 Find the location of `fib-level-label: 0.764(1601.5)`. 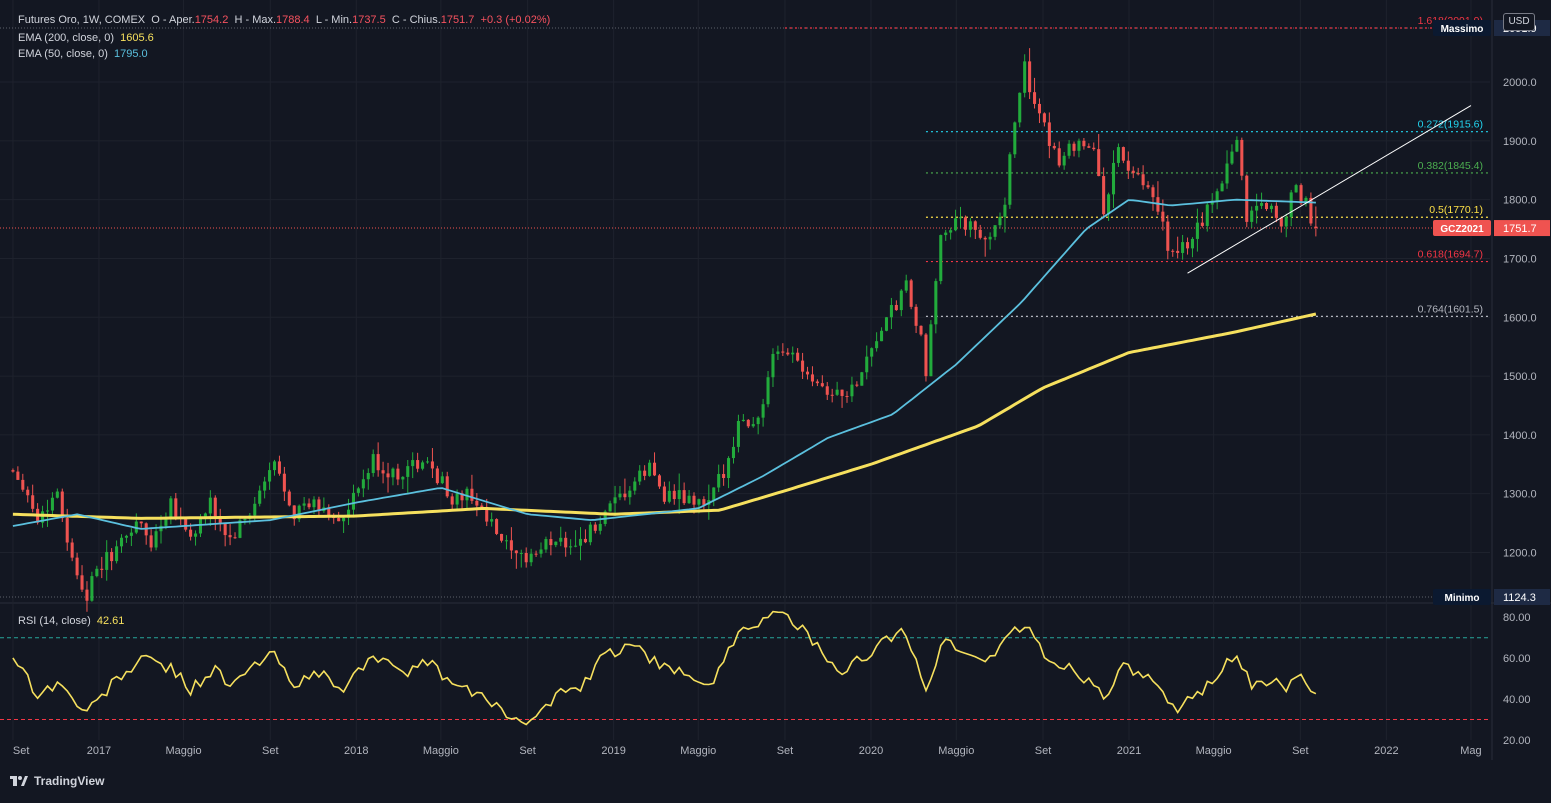

fib-level-label: 0.764(1601.5) is located at coordinates (1450, 309).